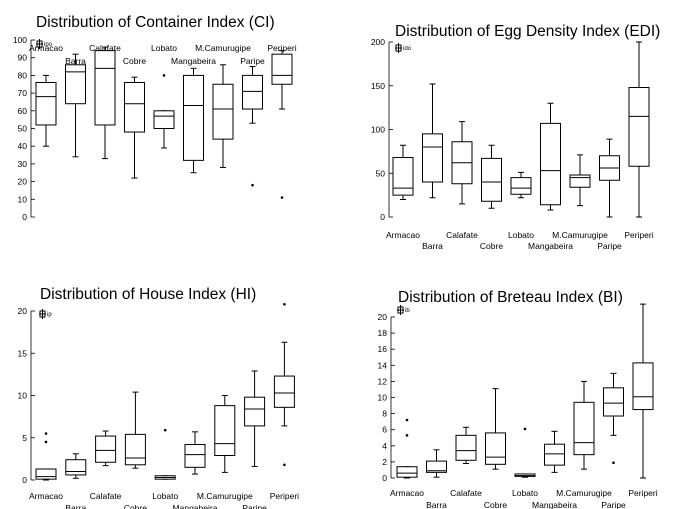 The height and width of the screenshot is (509, 681). What do you see at coordinates (403, 310) in the screenshot?
I see `legend: ib` at bounding box center [403, 310].